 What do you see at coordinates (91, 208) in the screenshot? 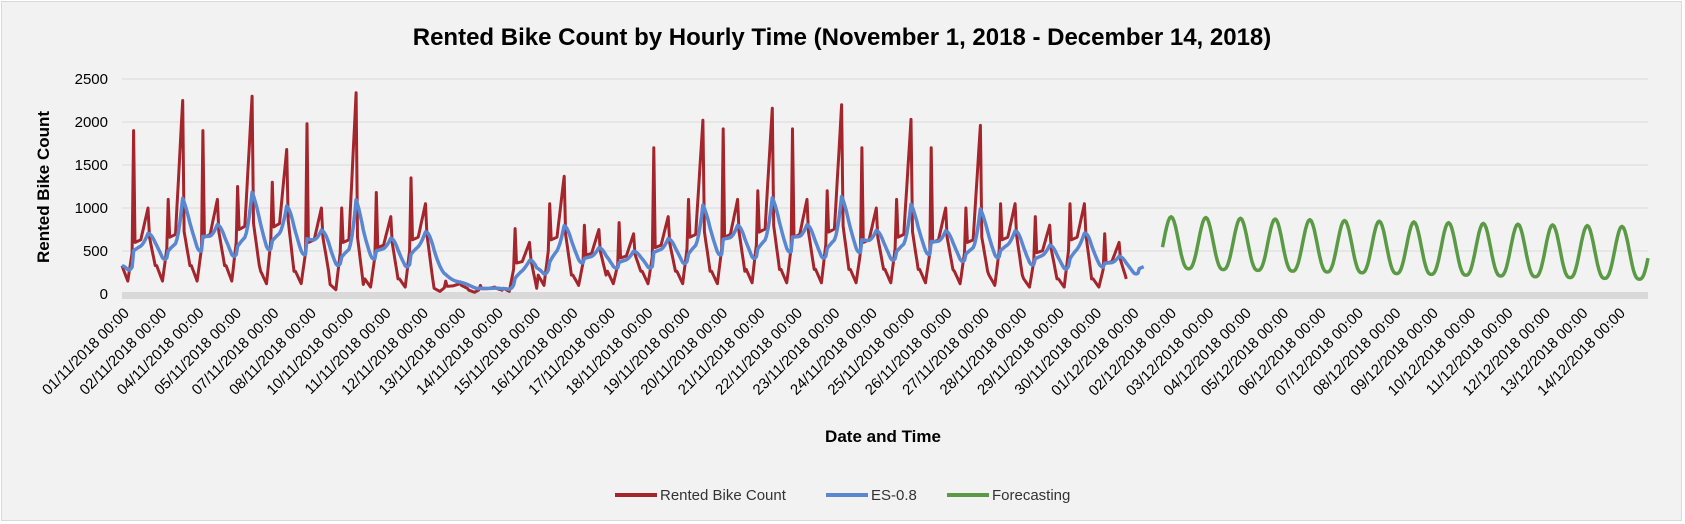
I see `y-tick-label: 1000` at bounding box center [91, 208].